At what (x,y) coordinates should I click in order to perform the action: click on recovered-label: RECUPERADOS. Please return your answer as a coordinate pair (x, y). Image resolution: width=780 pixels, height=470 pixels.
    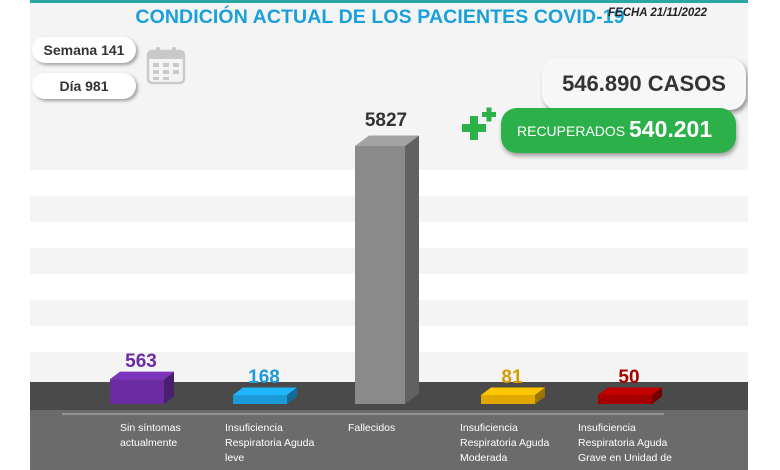
    Looking at the image, I should click on (571, 131).